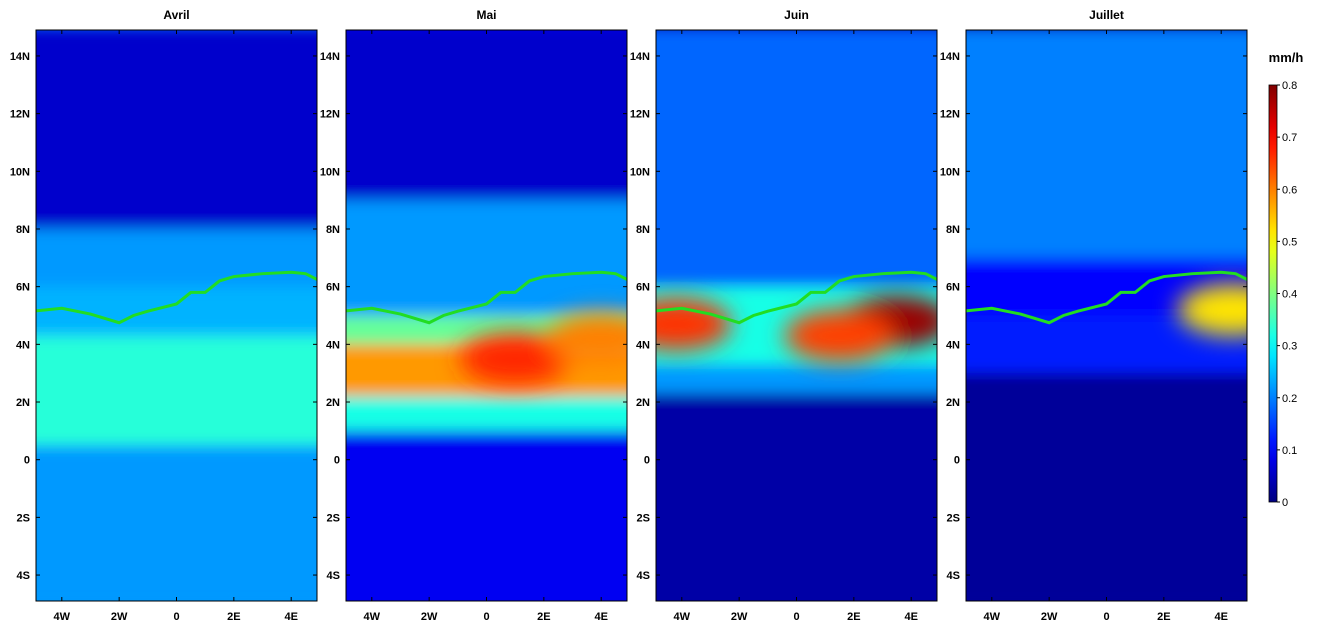 This screenshot has width=1321, height=628. Describe the element at coordinates (1286, 279) in the screenshot. I see `colorbar: mm/h 0 0.1 0.2 0.3 0.4 0.5 0.6 0.7 0.8` at that location.